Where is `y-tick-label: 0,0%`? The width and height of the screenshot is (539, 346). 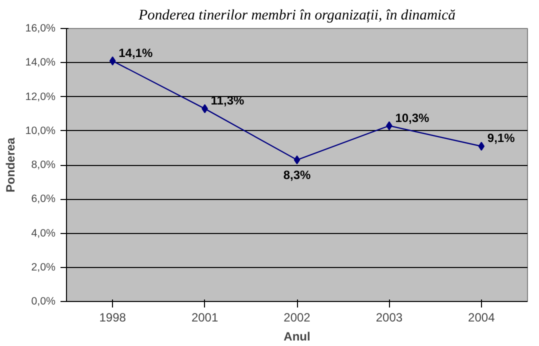 y-tick-label: 0,0% is located at coordinates (43, 302).